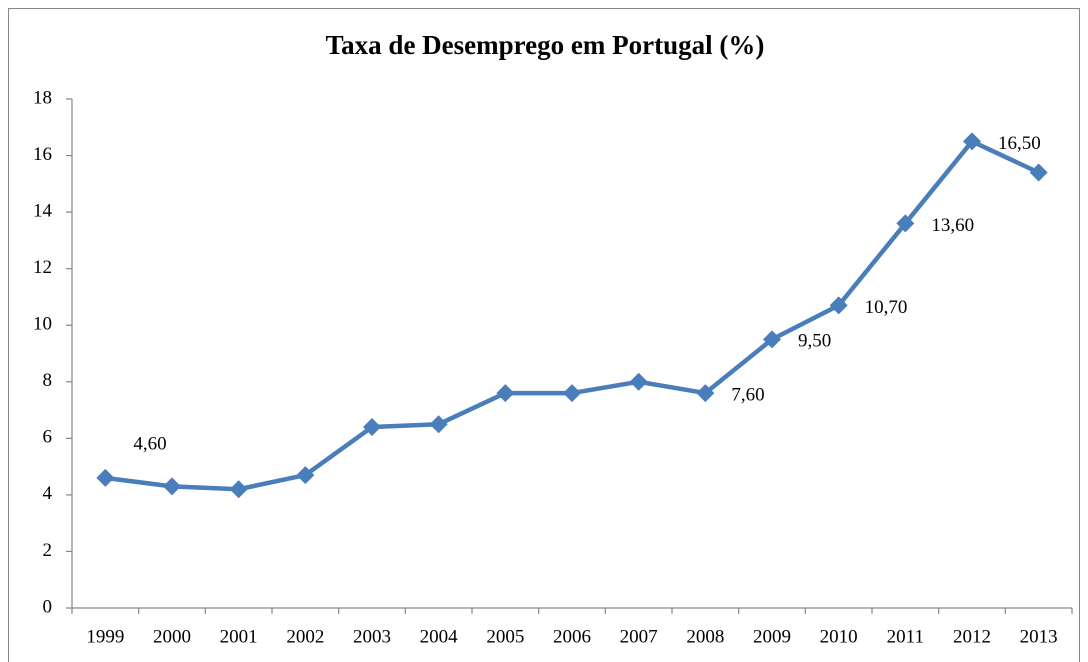  Describe the element at coordinates (814, 341) in the screenshot. I see `data-label: 9,50` at that location.